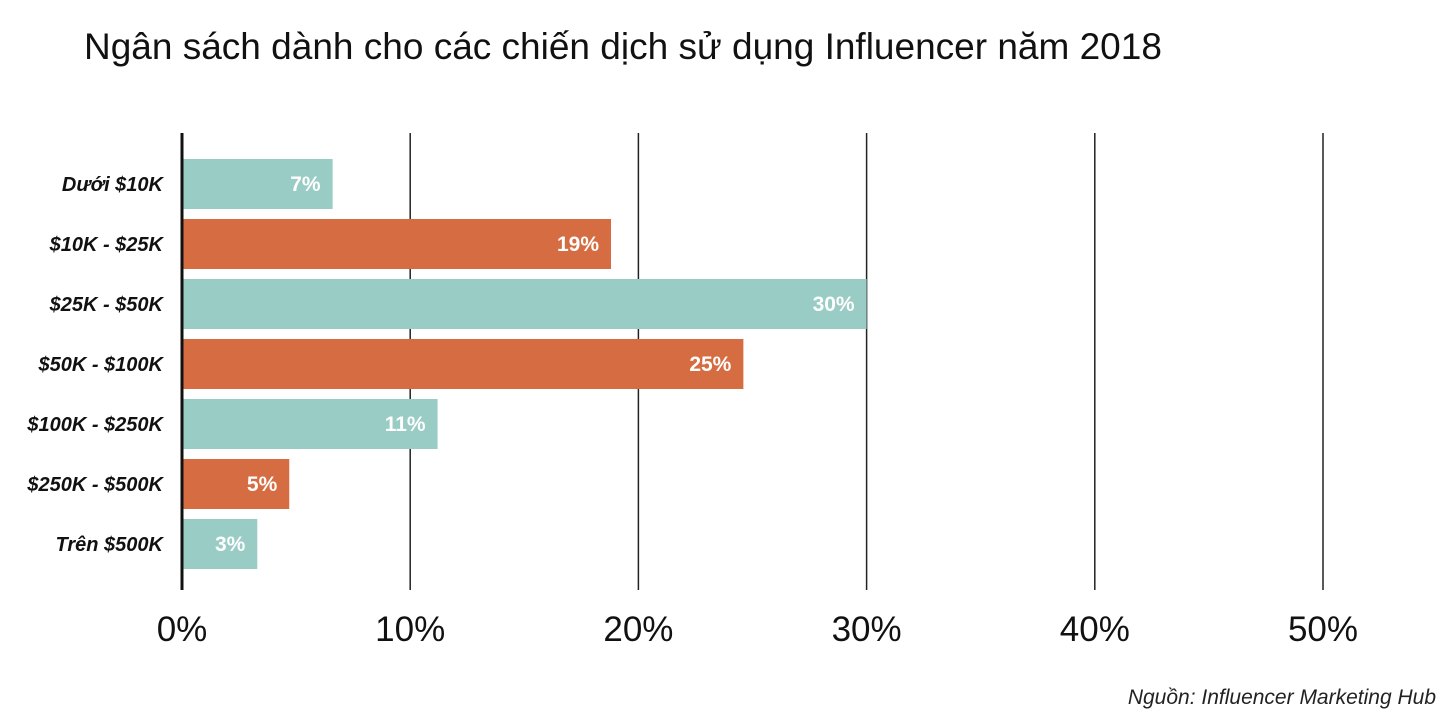  I want to click on category-label: $25K - $50K, so click(107, 305).